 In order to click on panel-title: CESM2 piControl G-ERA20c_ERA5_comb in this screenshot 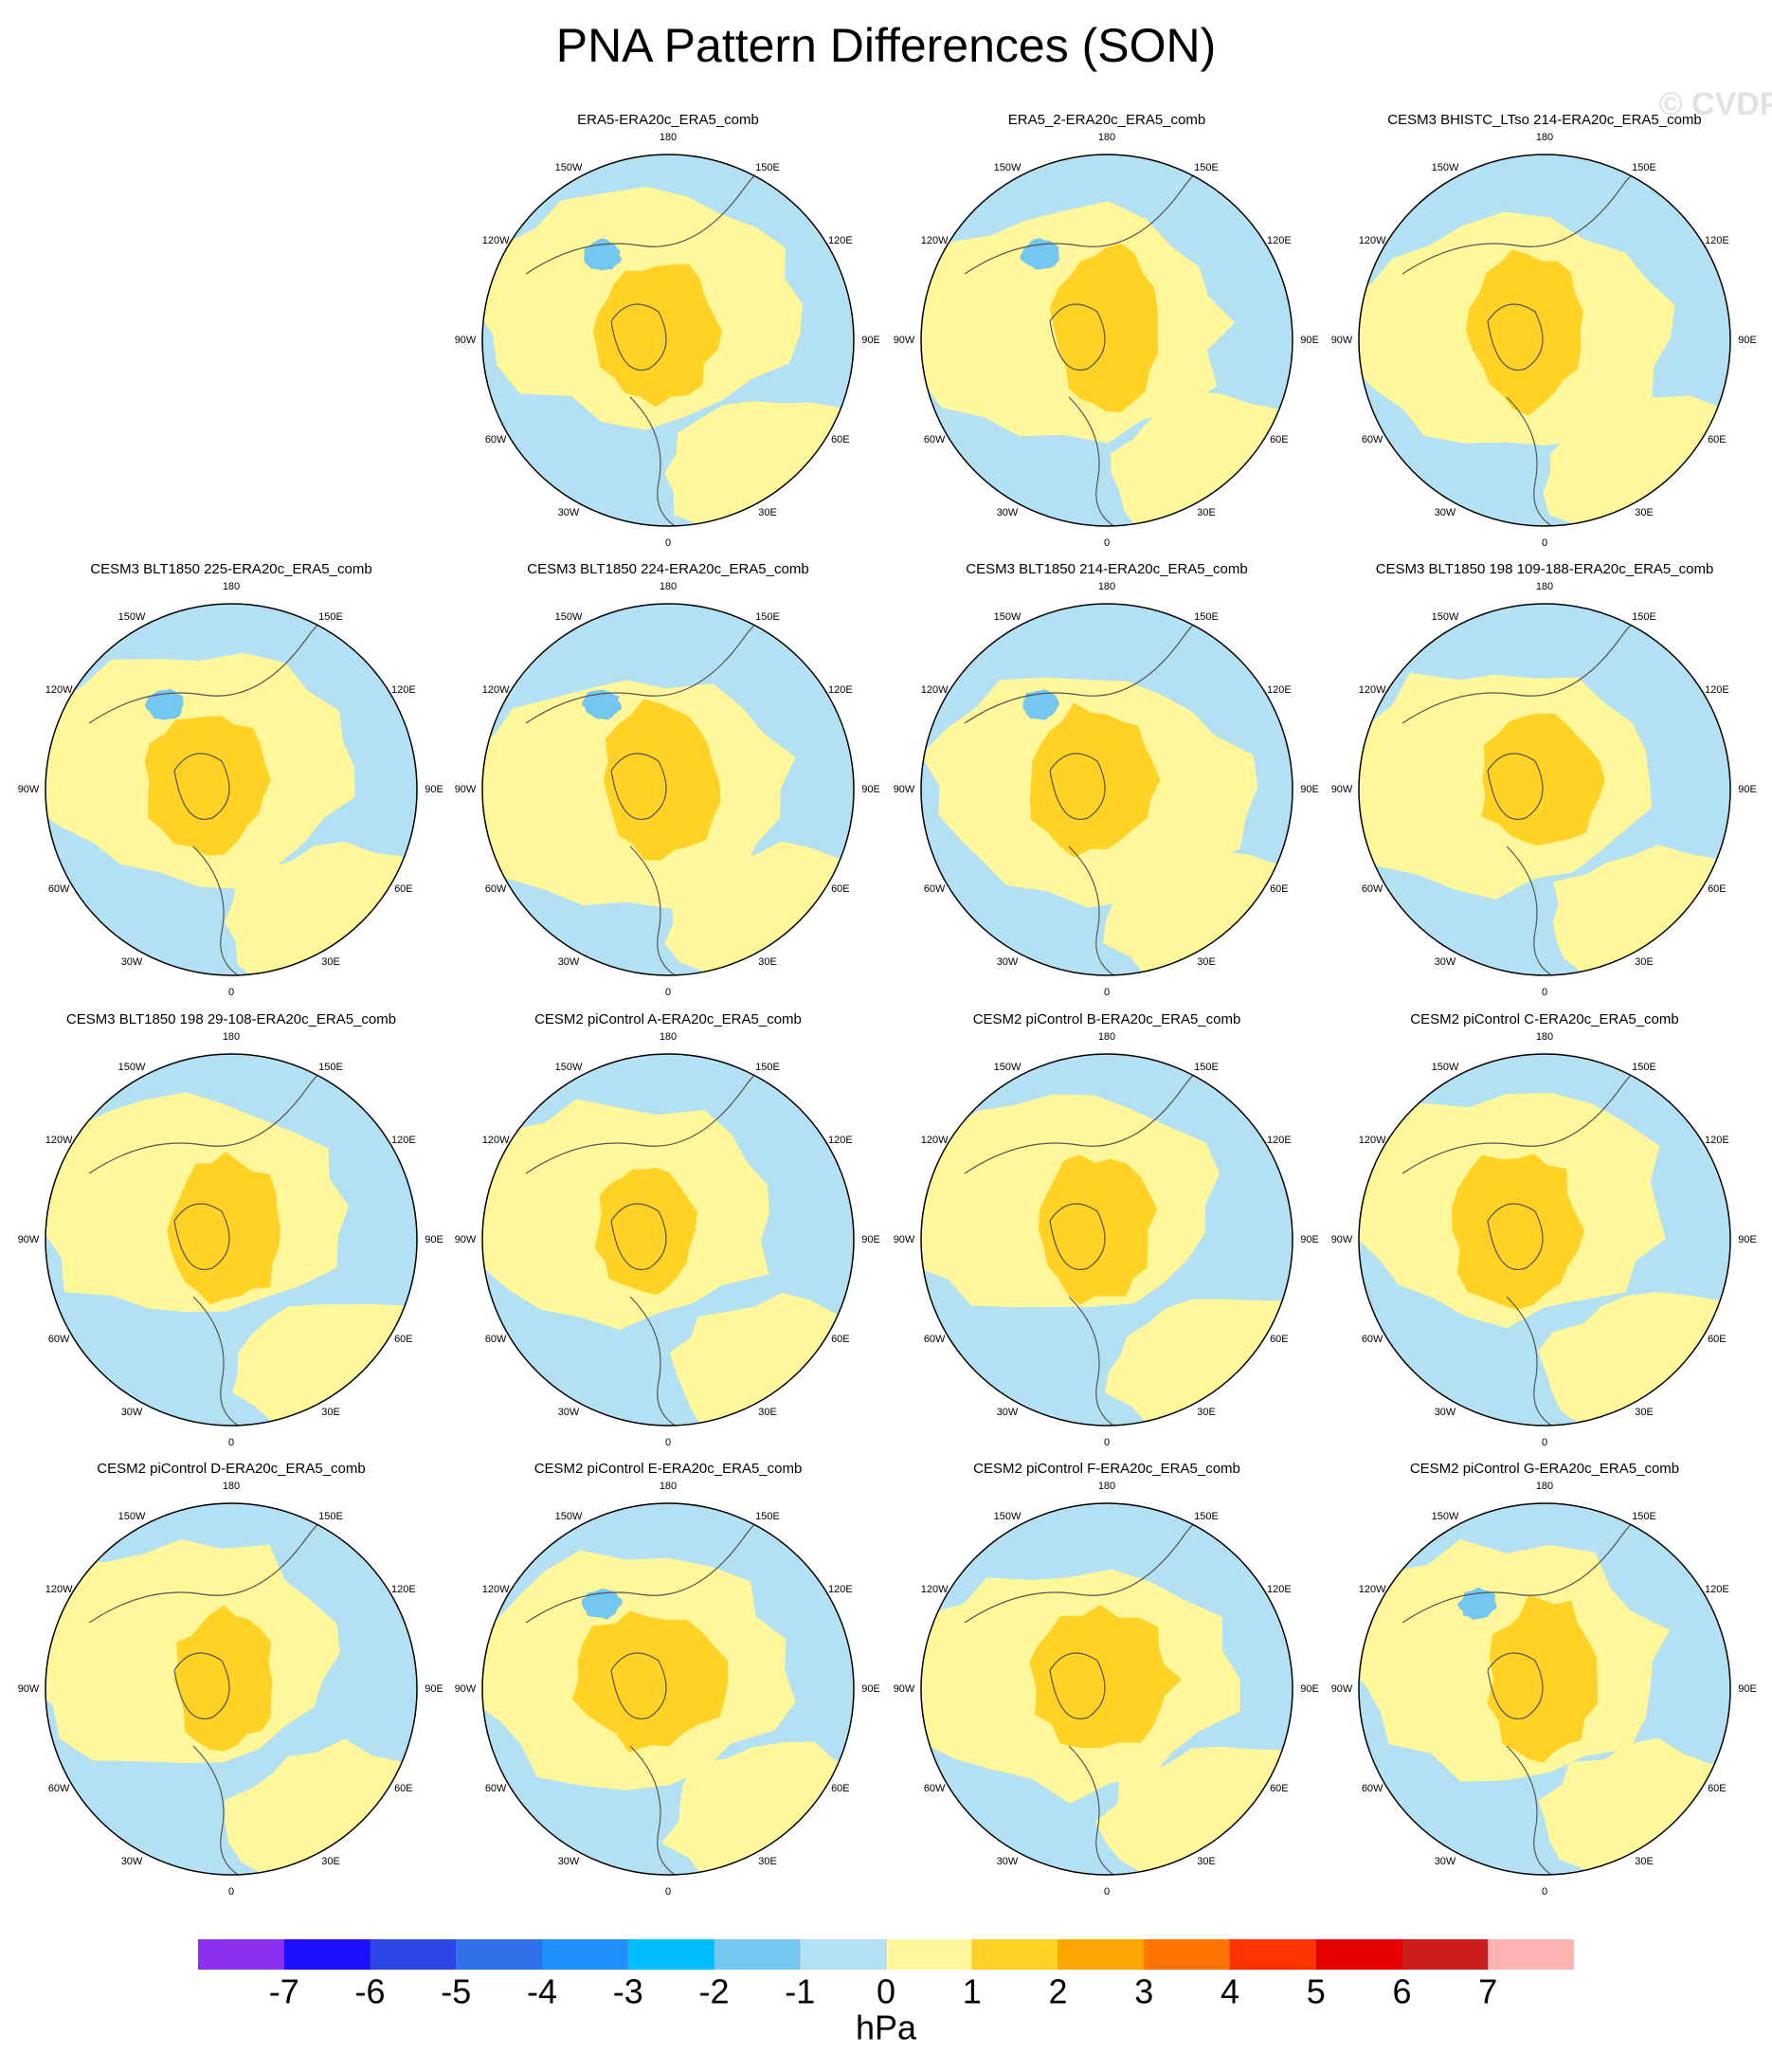, I will do `click(1544, 1469)`.